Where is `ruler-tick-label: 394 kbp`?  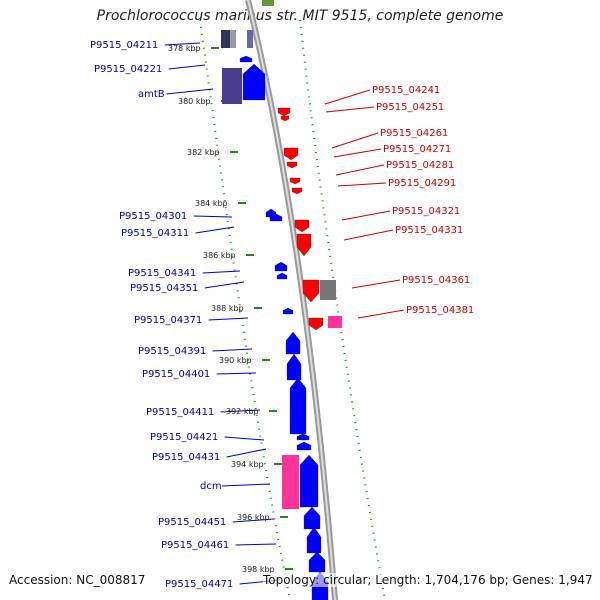
ruler-tick-label: 394 kbp is located at coordinates (247, 464).